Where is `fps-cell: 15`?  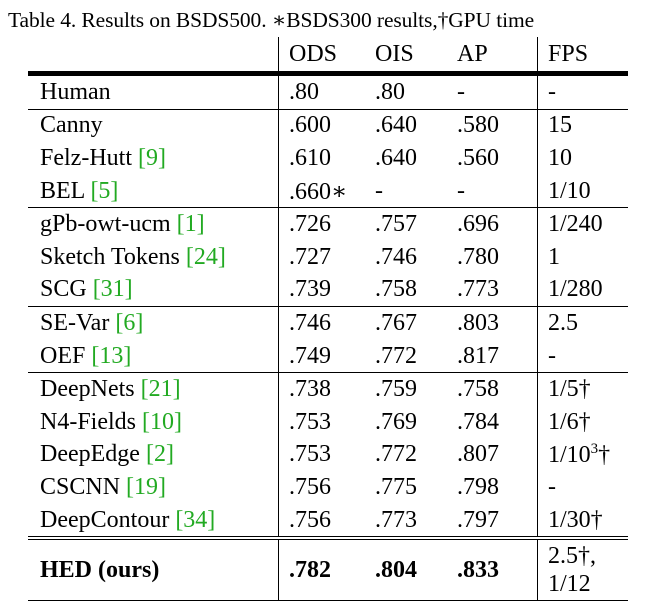 fps-cell: 15 is located at coordinates (582, 125).